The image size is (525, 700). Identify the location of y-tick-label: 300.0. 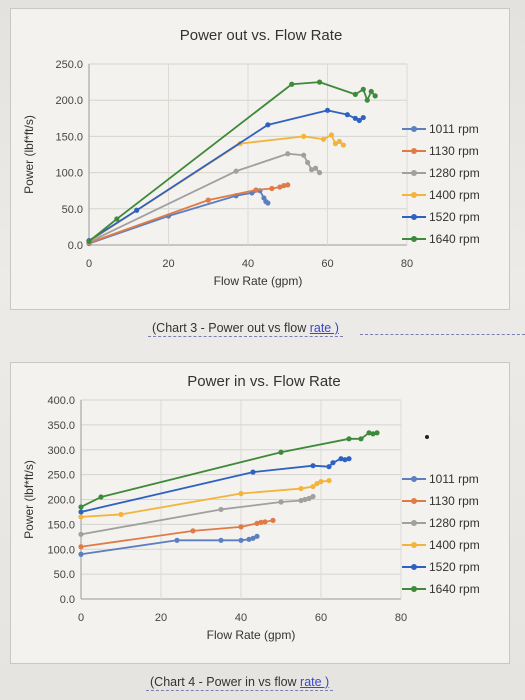
(61, 451).